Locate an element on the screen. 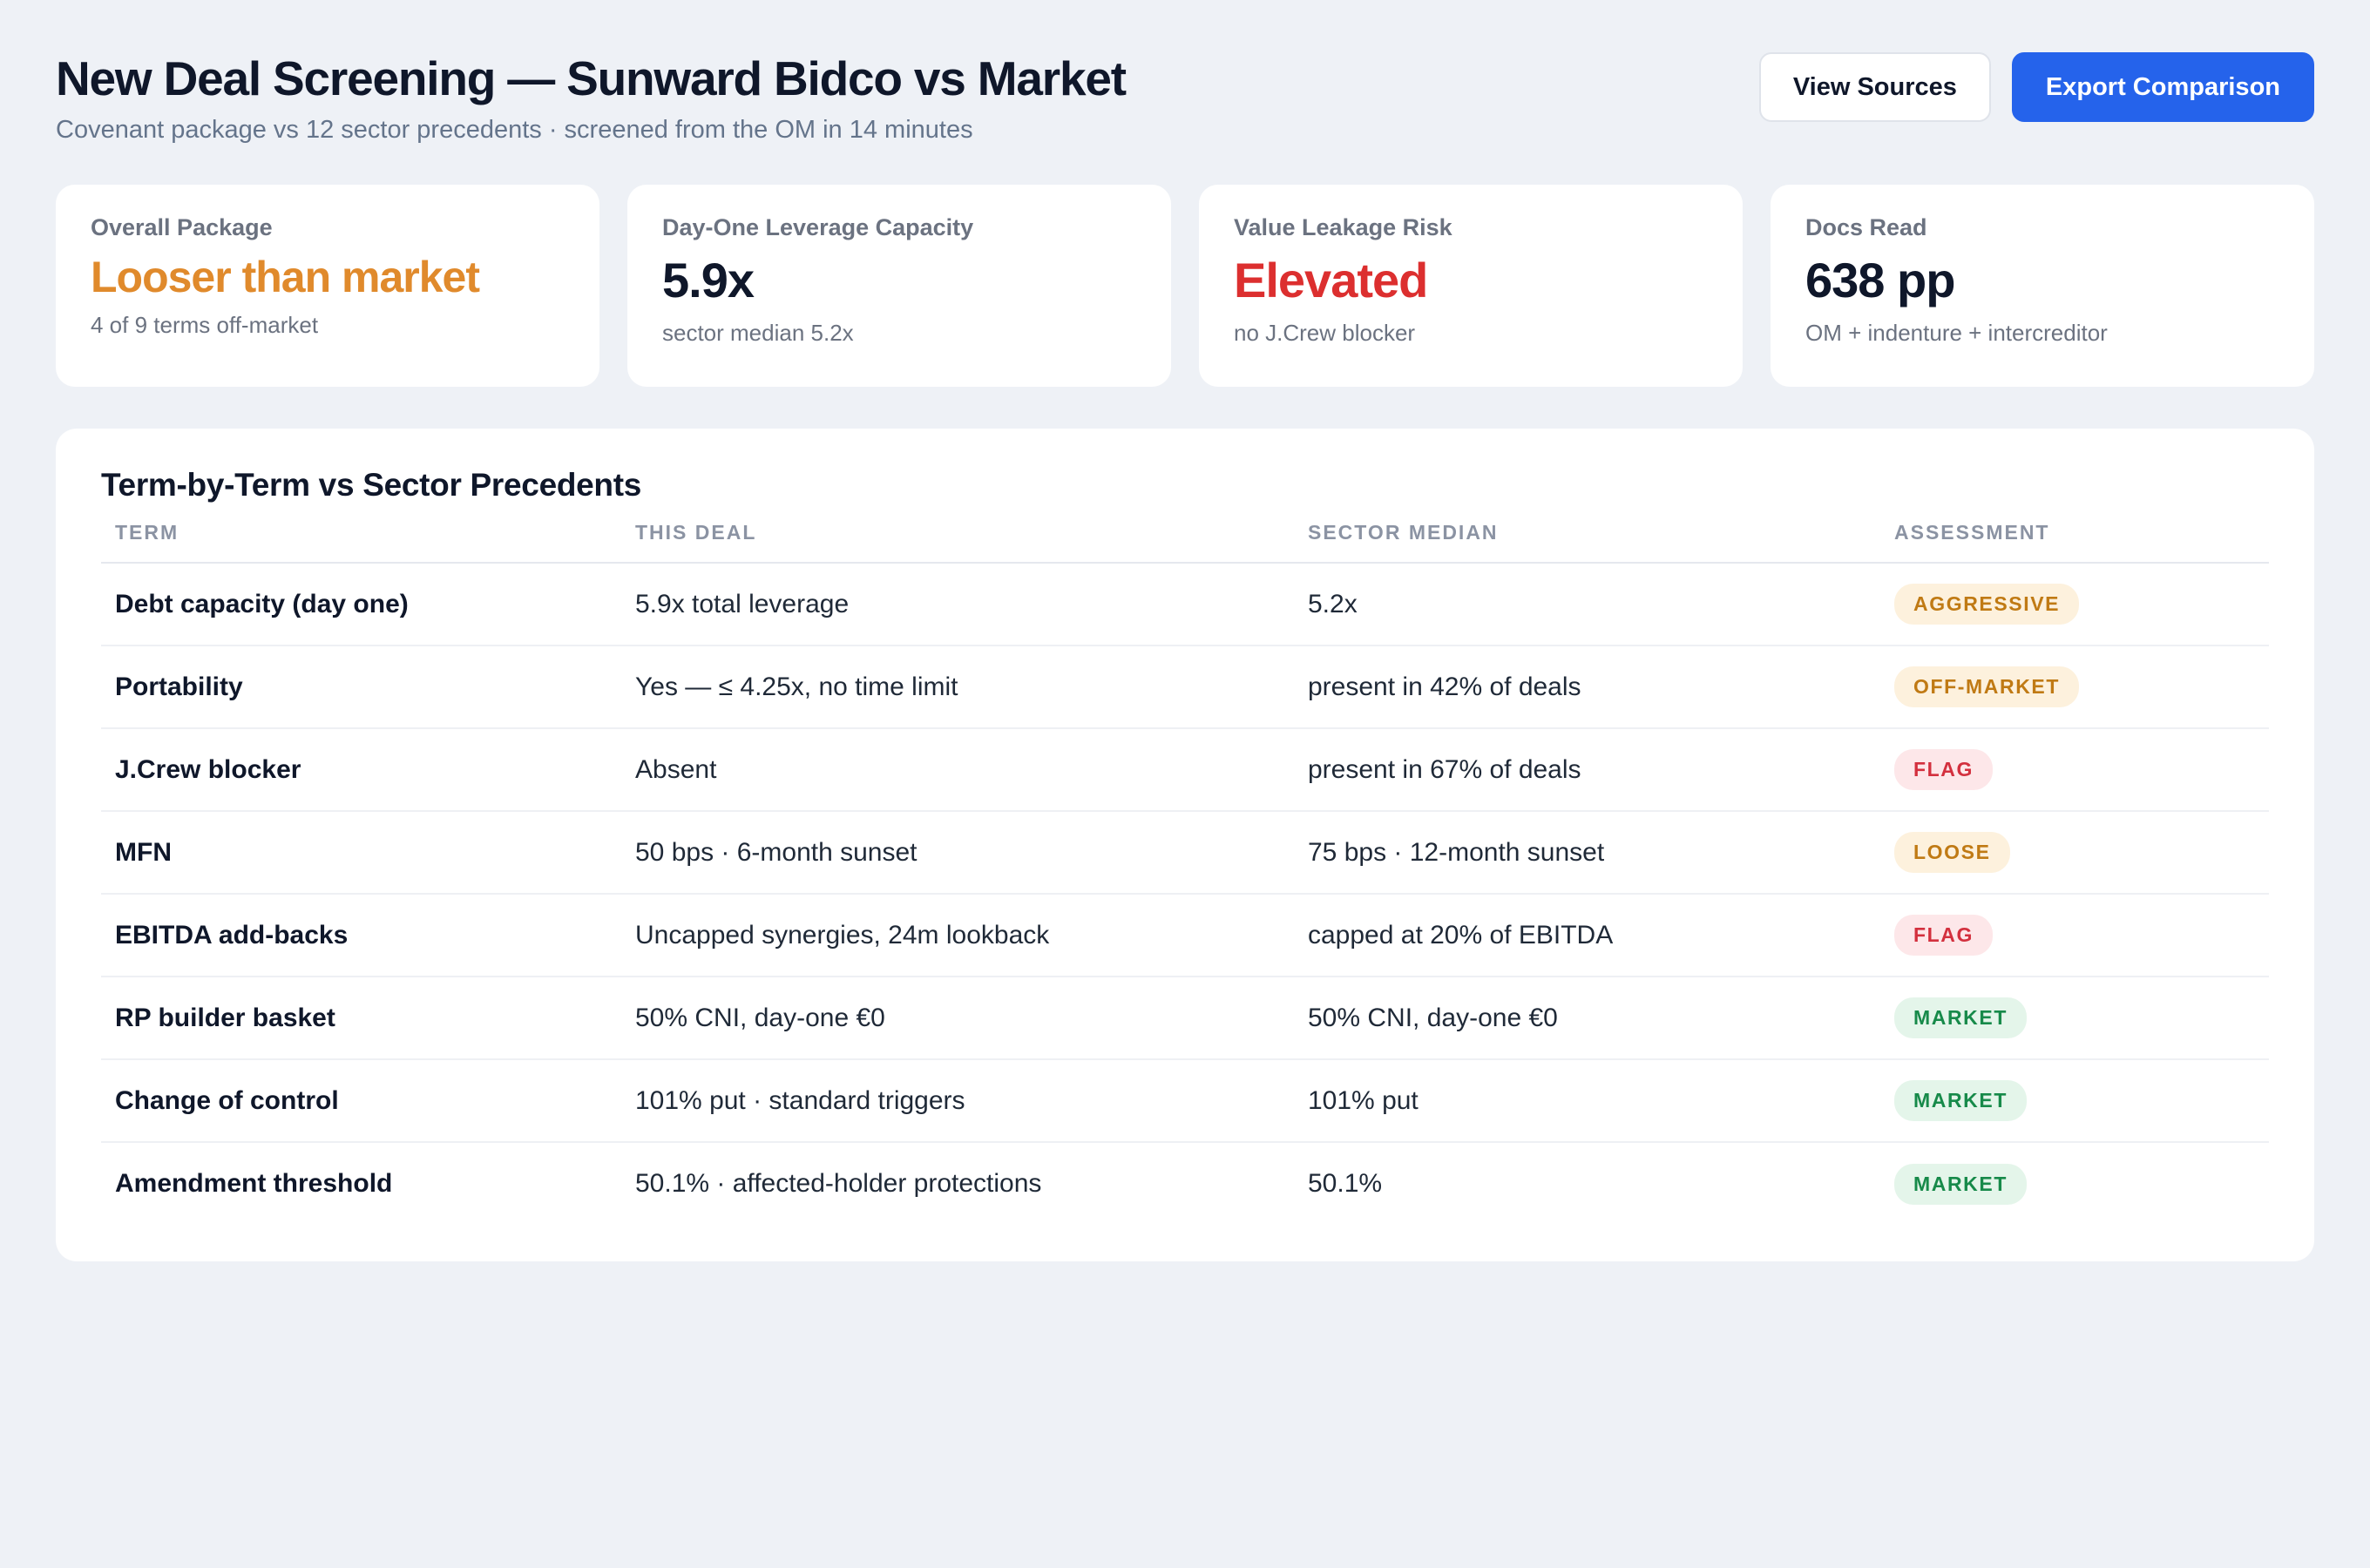  card-sub: sector median 5.2x is located at coordinates (758, 332).